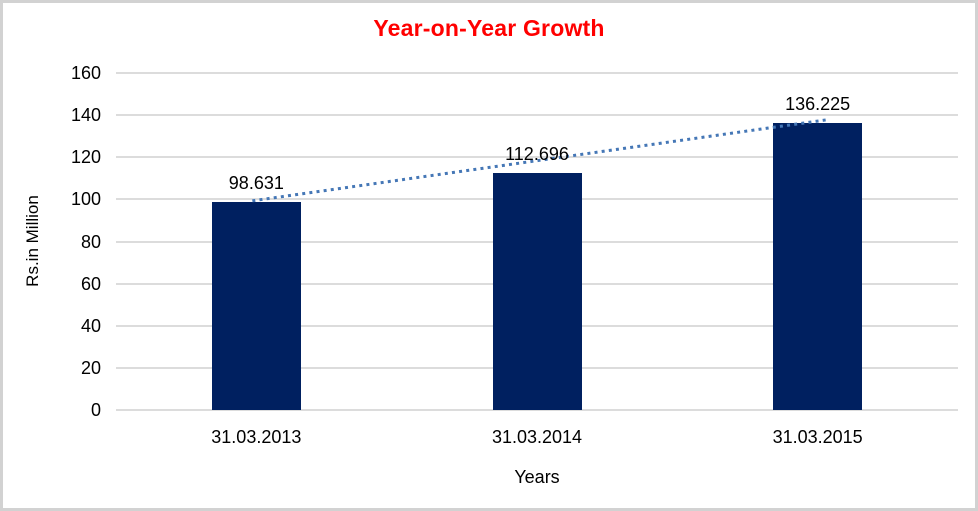 The image size is (978, 511). What do you see at coordinates (817, 437) in the screenshot?
I see `x-tick-label: 31.03.2015` at bounding box center [817, 437].